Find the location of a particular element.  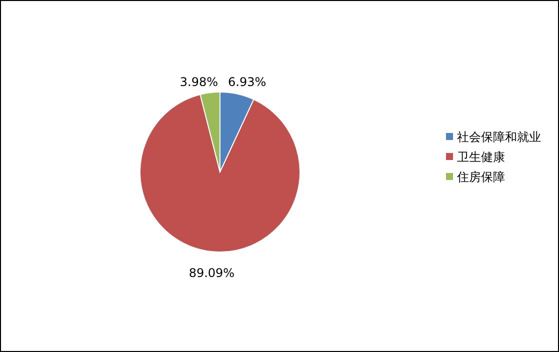

data-label: 3.98% is located at coordinates (199, 82).